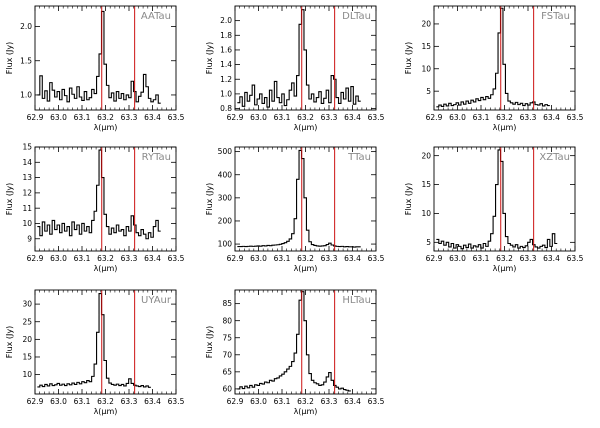 This screenshot has width=600, height=428. Describe the element at coordinates (227, 388) in the screenshot. I see `y-tick-label: 60` at that location.